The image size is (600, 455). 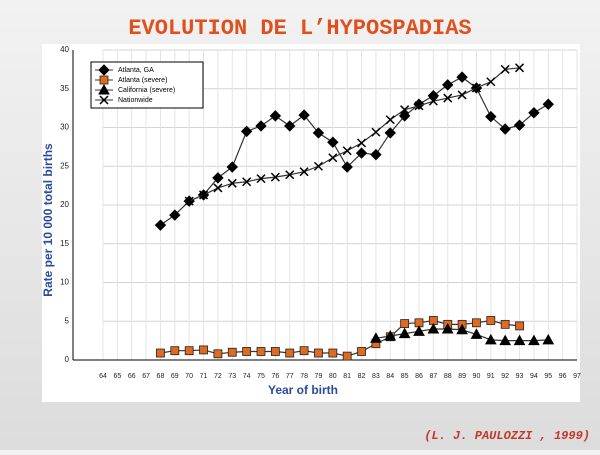 I want to click on citation: (L. J. PAULOZZI , 1999), so click(x=507, y=436).